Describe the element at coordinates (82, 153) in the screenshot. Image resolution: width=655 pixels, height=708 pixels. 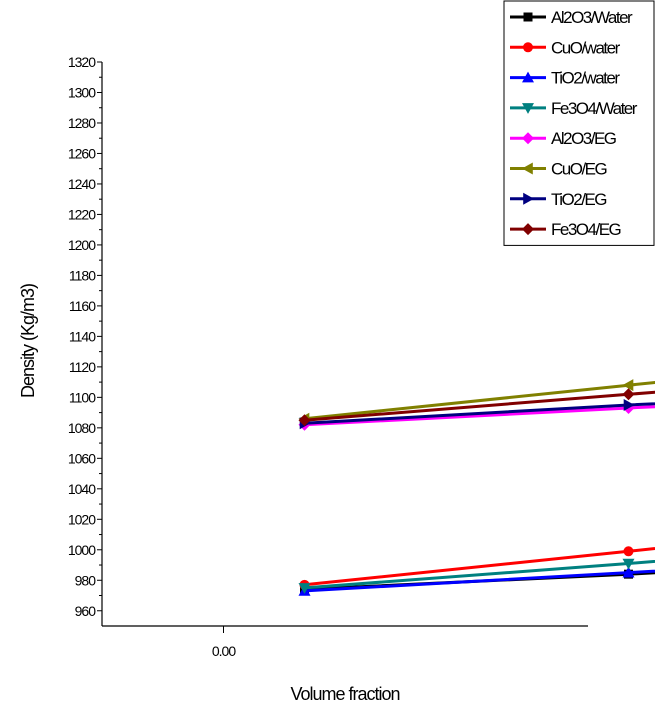
I see `y-tick-label: 1260` at that location.